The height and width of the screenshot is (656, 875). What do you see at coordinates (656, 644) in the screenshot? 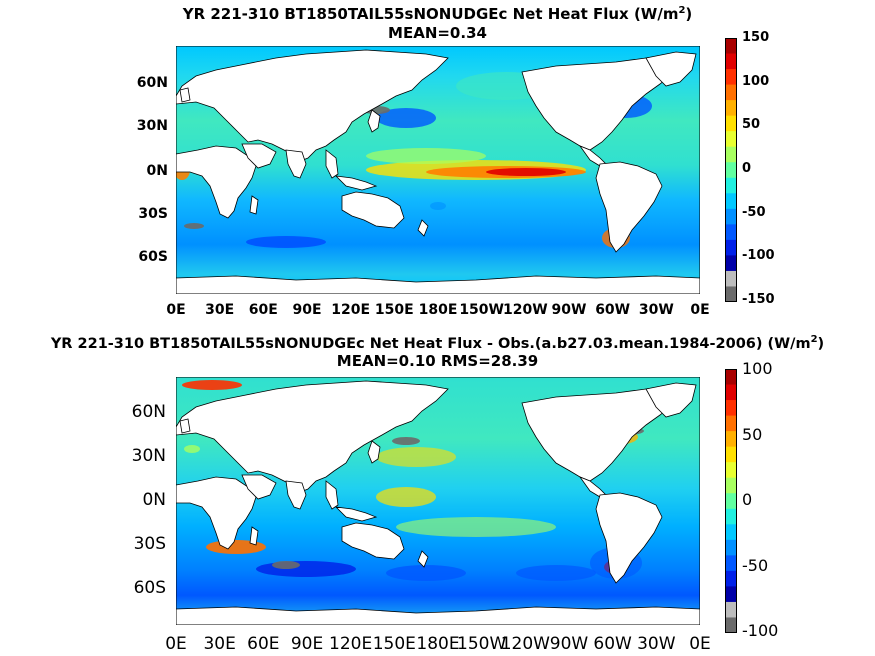
I see `lon-label: 30W` at bounding box center [656, 644].